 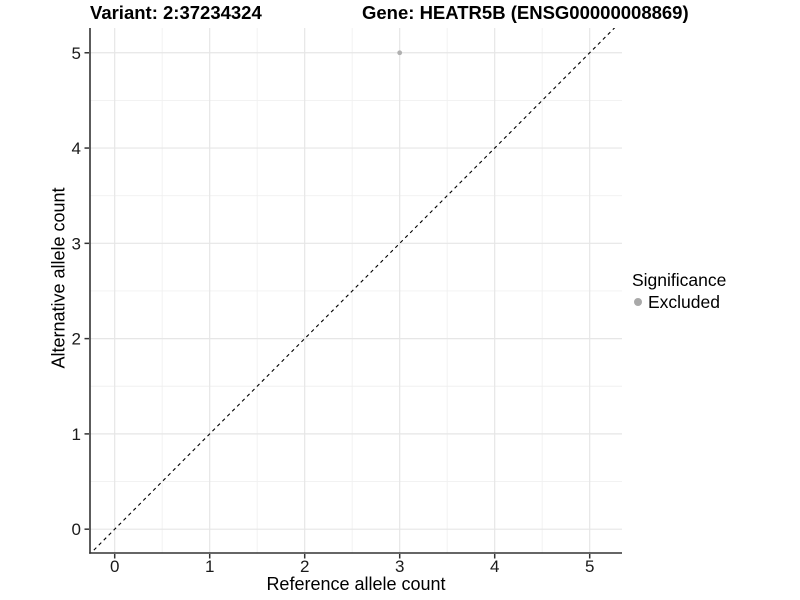 I want to click on legend-item-excluded: Excluded, so click(x=679, y=302).